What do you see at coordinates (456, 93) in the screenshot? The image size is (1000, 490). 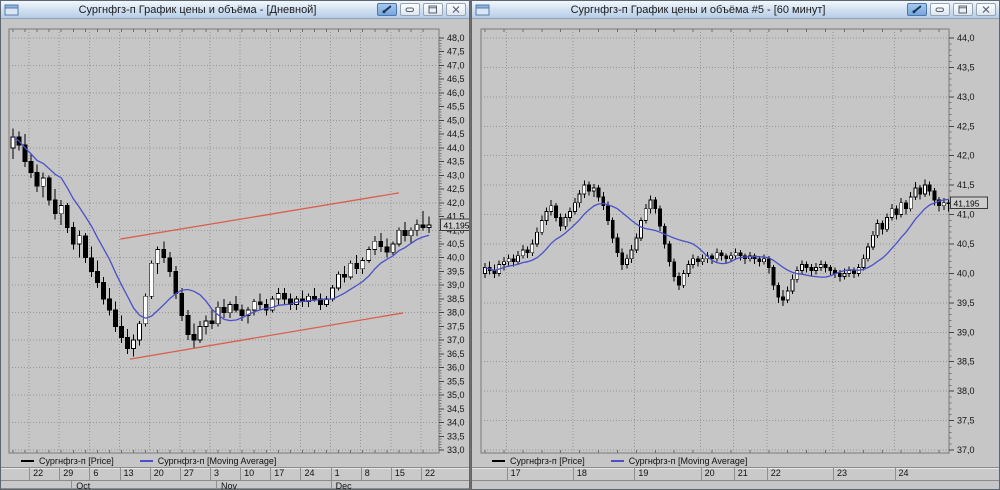 I see `y-axis-label: 46,0` at bounding box center [456, 93].